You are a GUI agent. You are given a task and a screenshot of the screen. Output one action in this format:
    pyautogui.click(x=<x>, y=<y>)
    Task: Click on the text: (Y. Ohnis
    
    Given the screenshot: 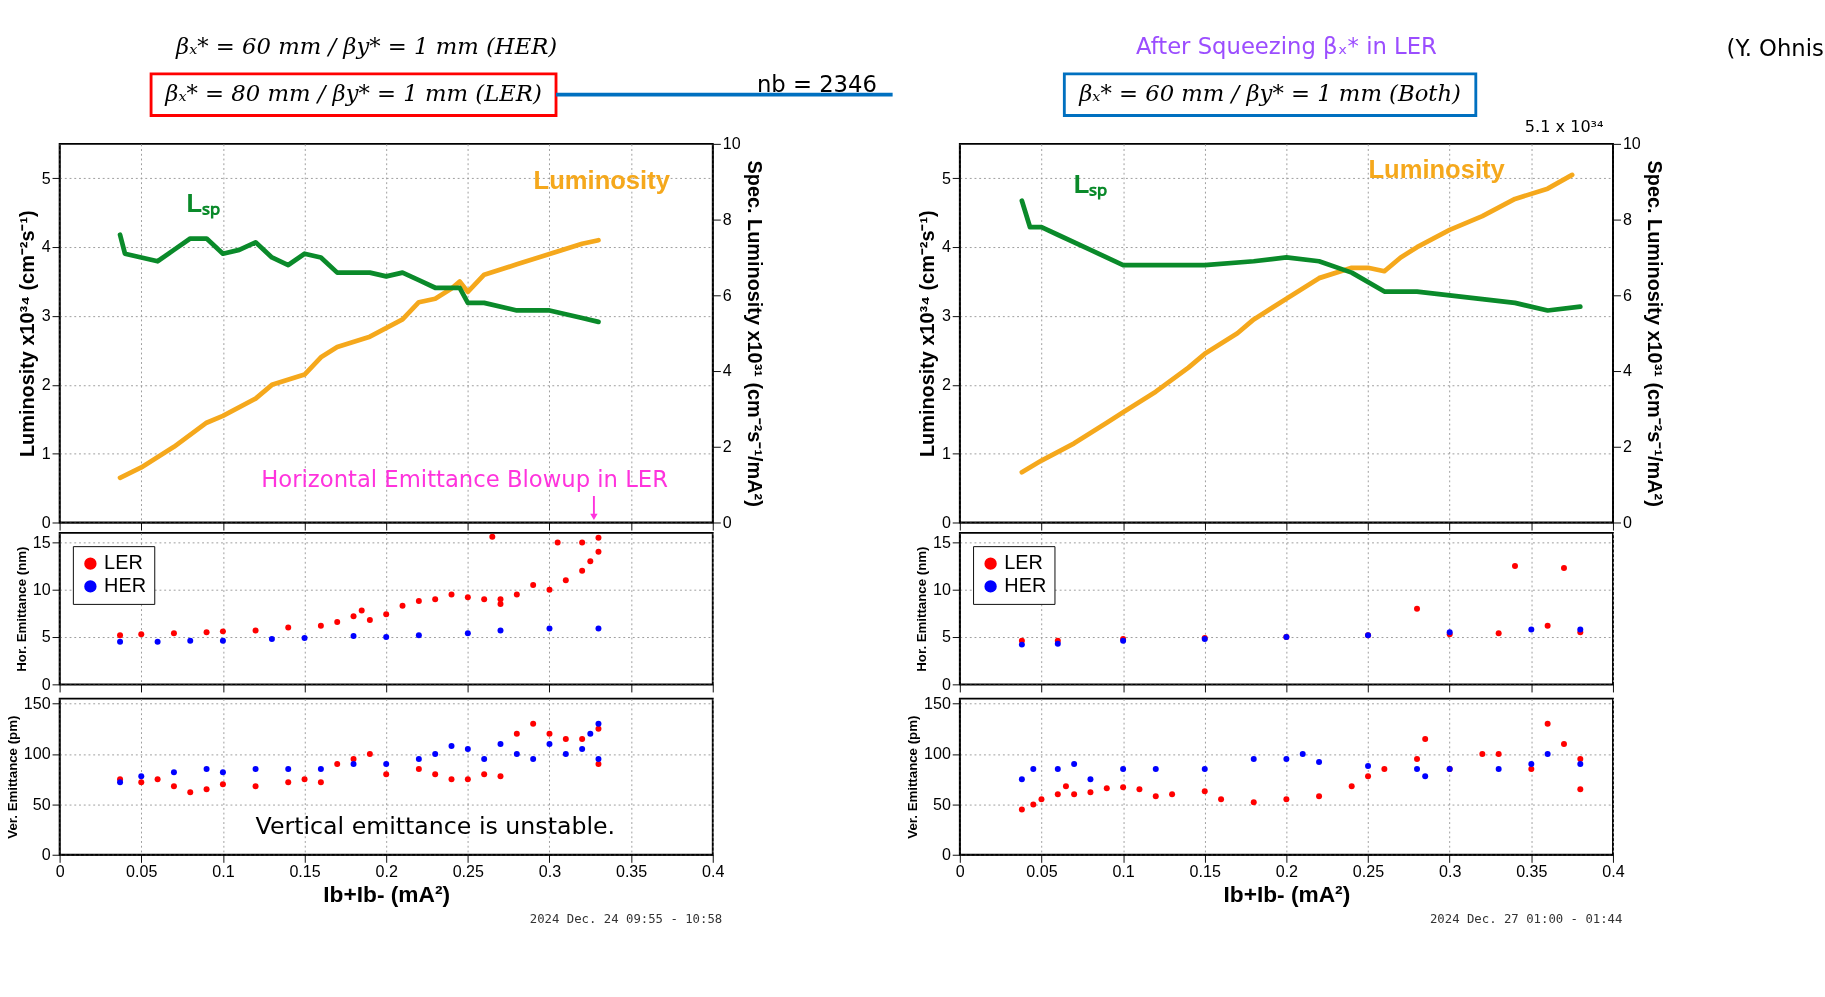 What is the action you would take?
    pyautogui.click(x=1775, y=47)
    